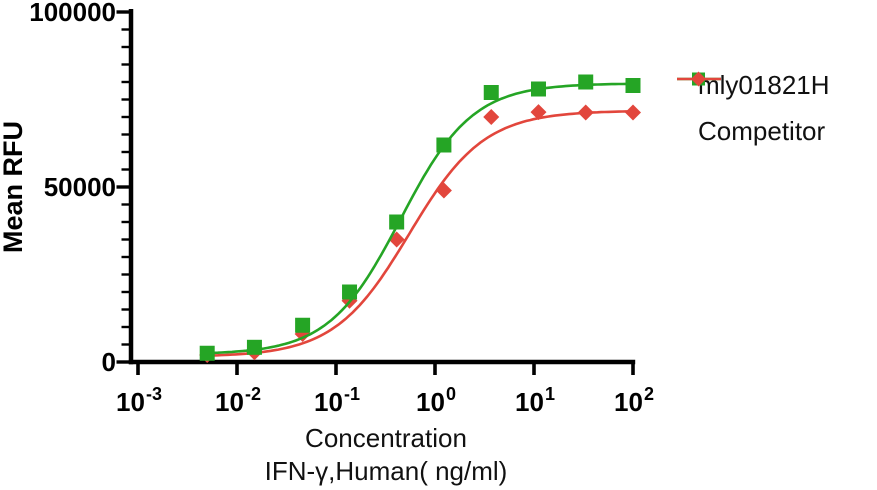 Image resolution: width=877 pixels, height=490 pixels. I want to click on legend-label-competitor: Competitor, so click(762, 130).